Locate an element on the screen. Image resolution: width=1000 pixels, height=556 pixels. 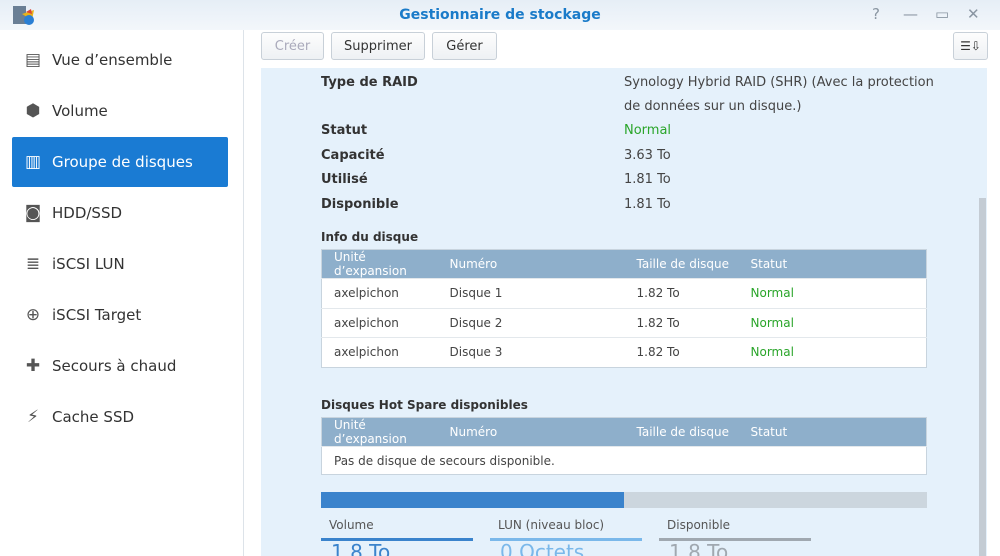
disk-info-title: Info du disque is located at coordinates (370, 237).